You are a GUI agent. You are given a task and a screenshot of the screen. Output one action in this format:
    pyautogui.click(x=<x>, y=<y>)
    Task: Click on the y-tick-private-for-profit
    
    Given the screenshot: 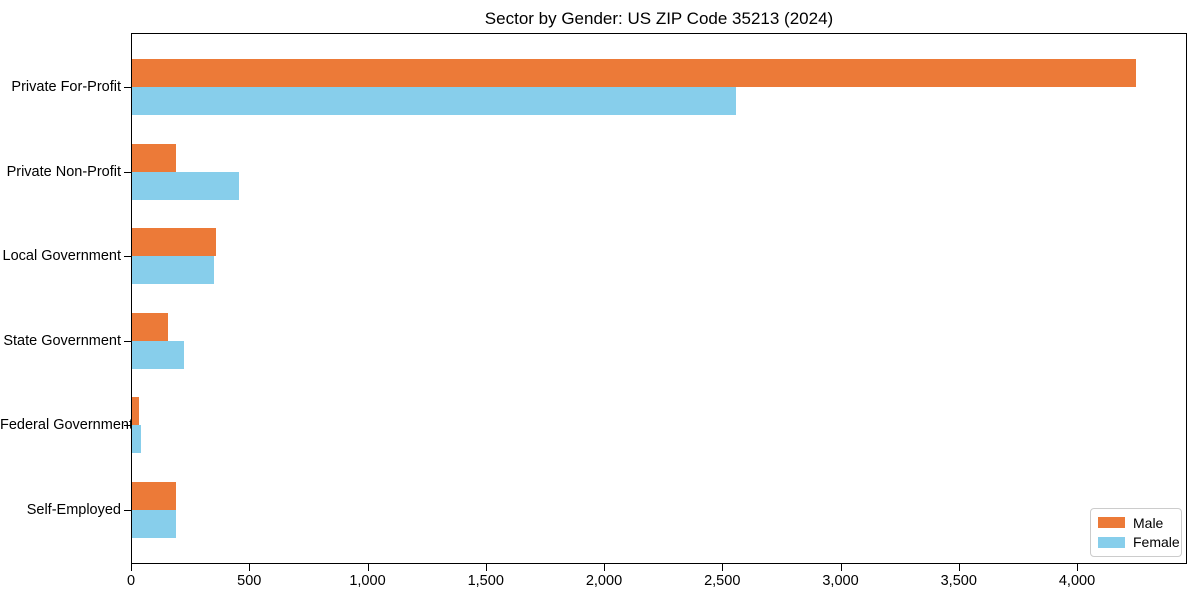 What is the action you would take?
    pyautogui.click(x=127, y=87)
    